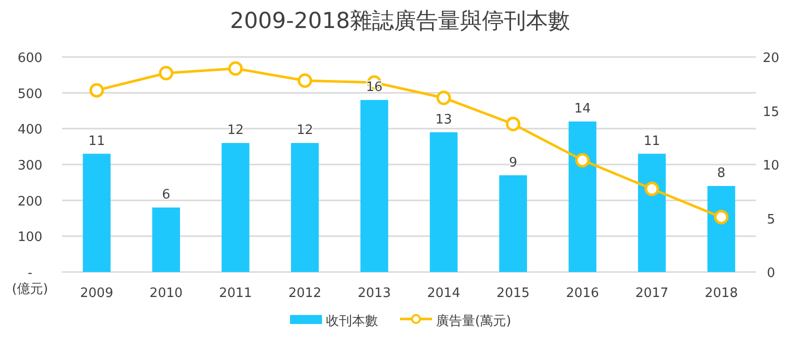 This screenshot has height=338, width=800. What do you see at coordinates (400, 21) in the screenshot?
I see `chart-title: 2009-2018雜誌廣告量與停刊本數` at bounding box center [400, 21].